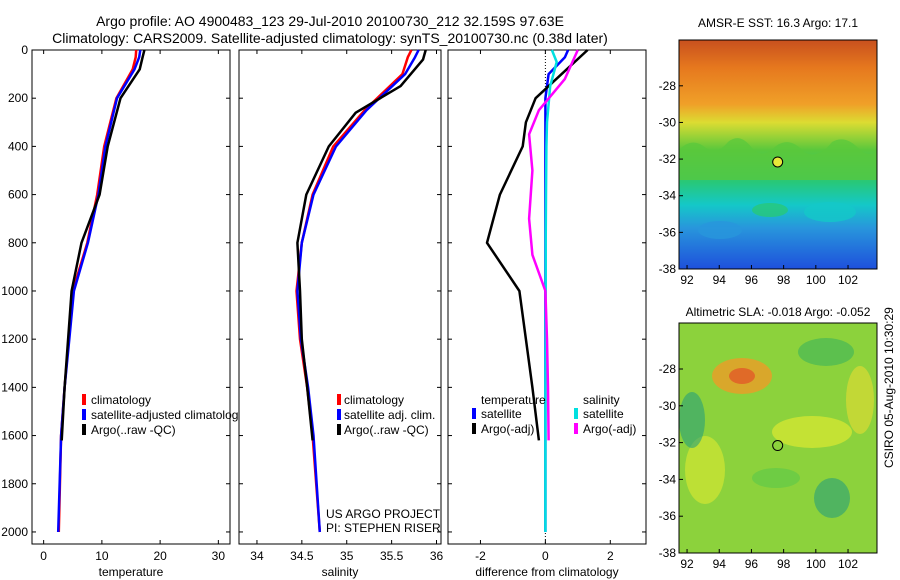  What do you see at coordinates (752, 564) in the screenshot?
I see `sla_map-xtick-label: 96` at bounding box center [752, 564].